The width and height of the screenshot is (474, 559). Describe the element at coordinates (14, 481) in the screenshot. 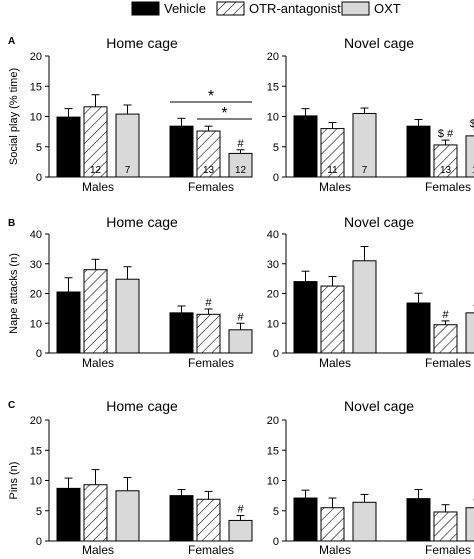

I see `y-axis-label: Pins (n)` at that location.